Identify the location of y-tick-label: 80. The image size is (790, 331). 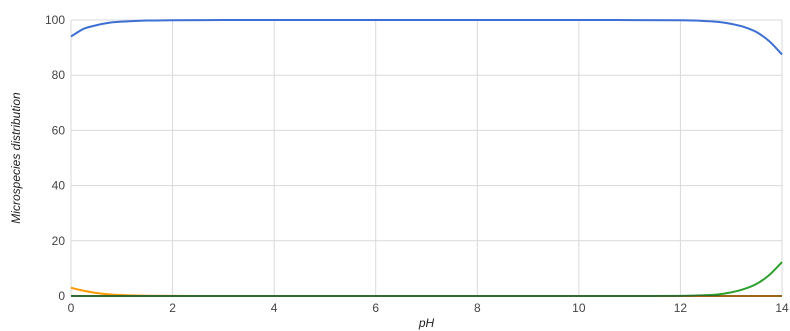
(59, 75).